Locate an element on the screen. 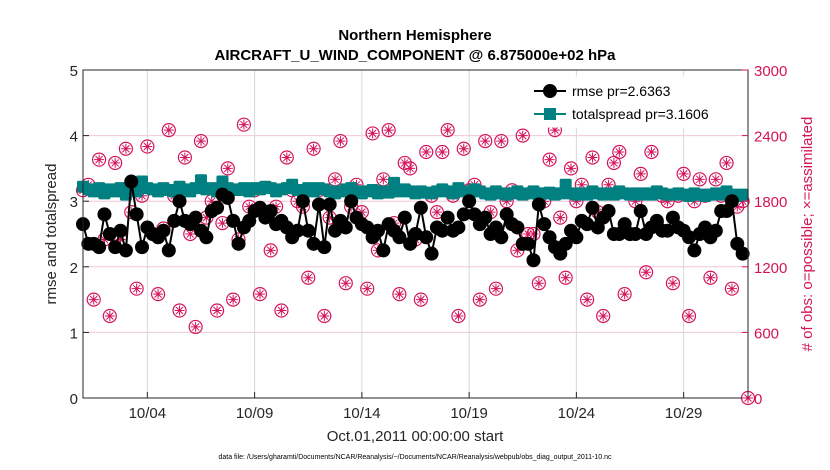 Image resolution: width=830 pixels, height=470 pixels. y-right-tick-label: 600 is located at coordinates (766, 333).